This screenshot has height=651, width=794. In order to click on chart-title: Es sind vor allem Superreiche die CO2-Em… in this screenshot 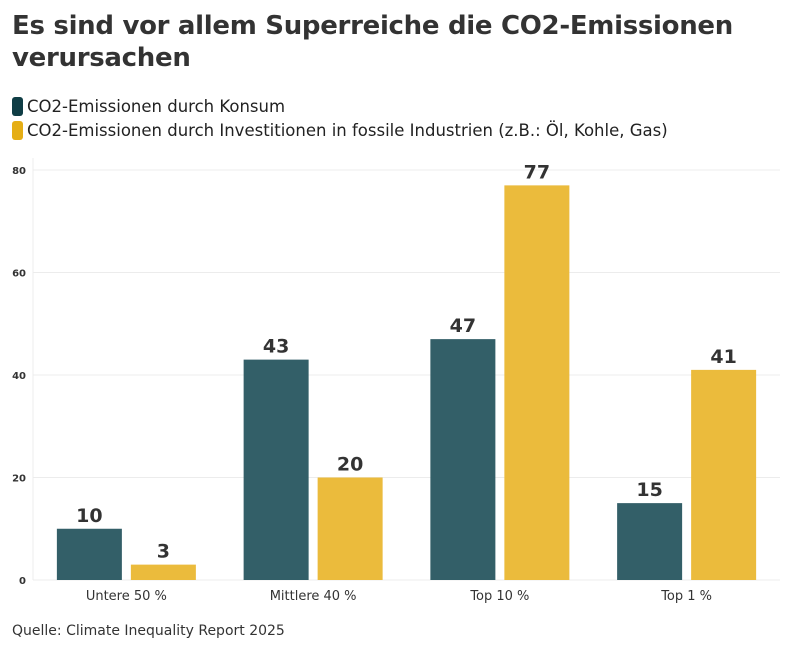, I will do `click(372, 42)`.